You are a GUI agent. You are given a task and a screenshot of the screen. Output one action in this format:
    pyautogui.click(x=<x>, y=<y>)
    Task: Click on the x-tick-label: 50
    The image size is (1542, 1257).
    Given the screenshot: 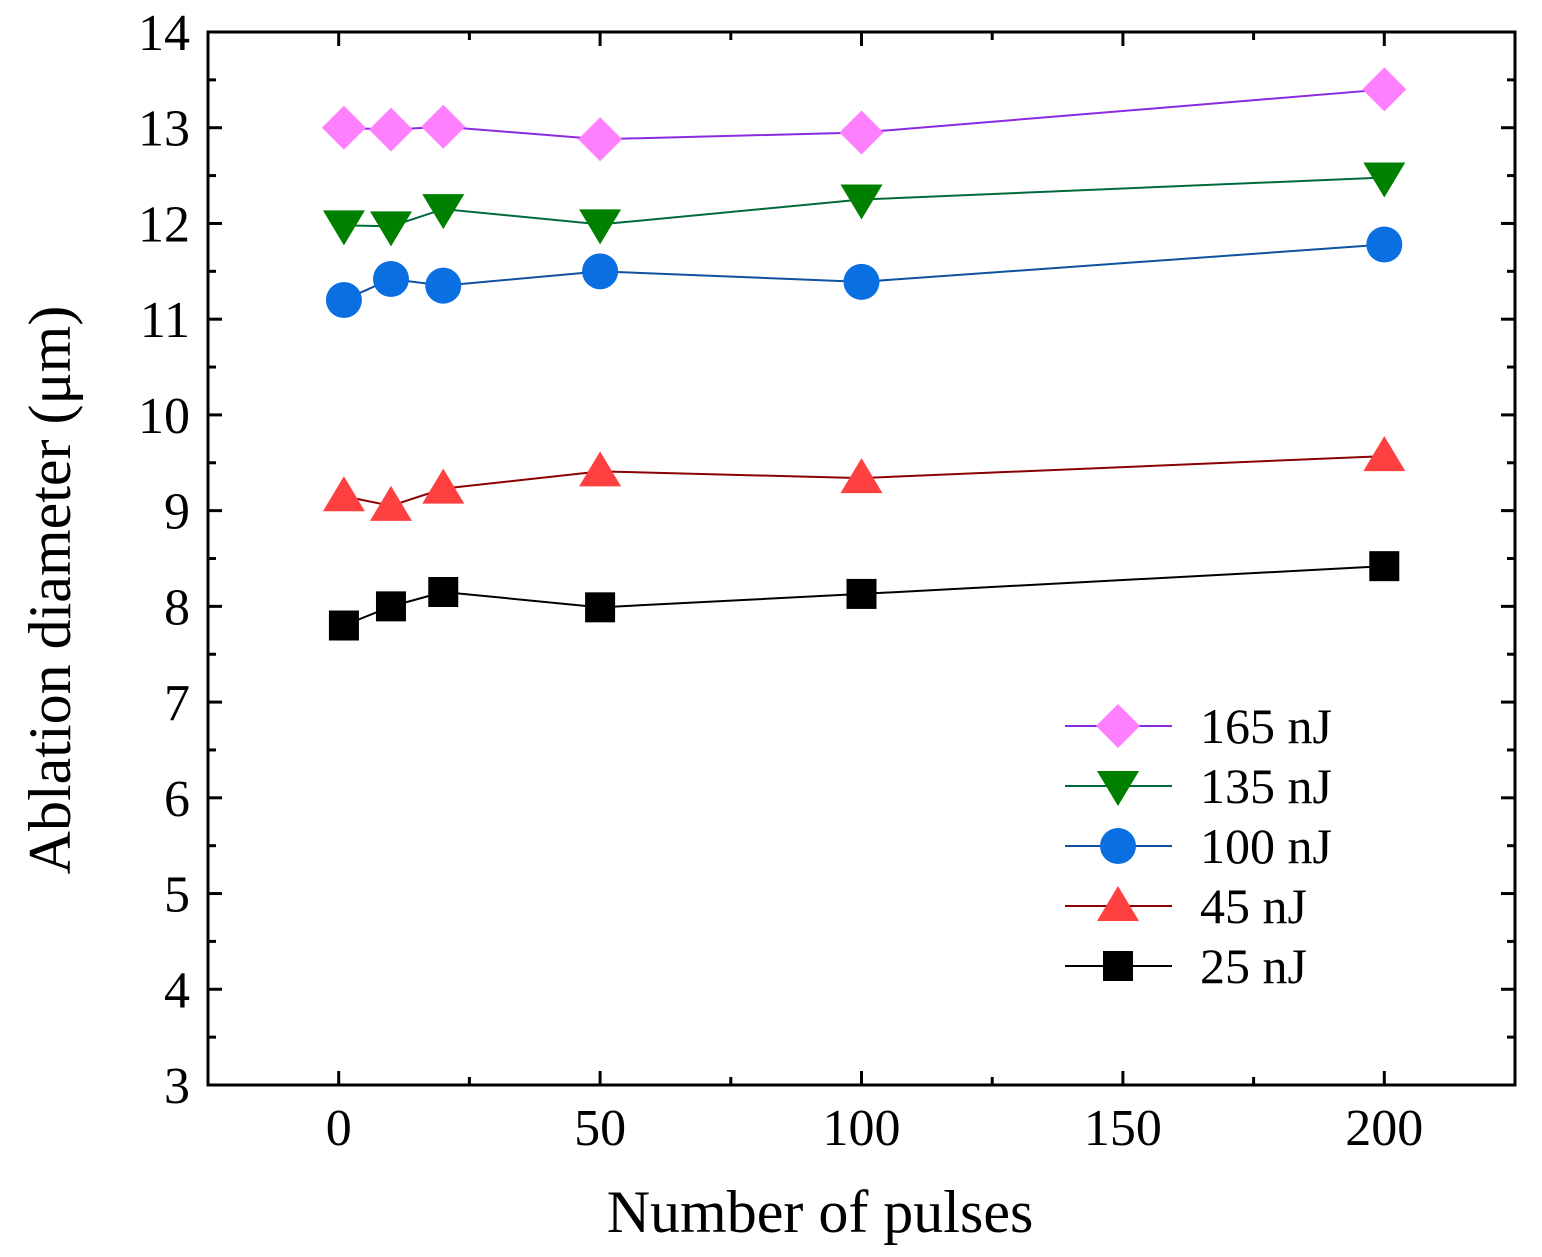 What is the action you would take?
    pyautogui.click(x=600, y=1128)
    